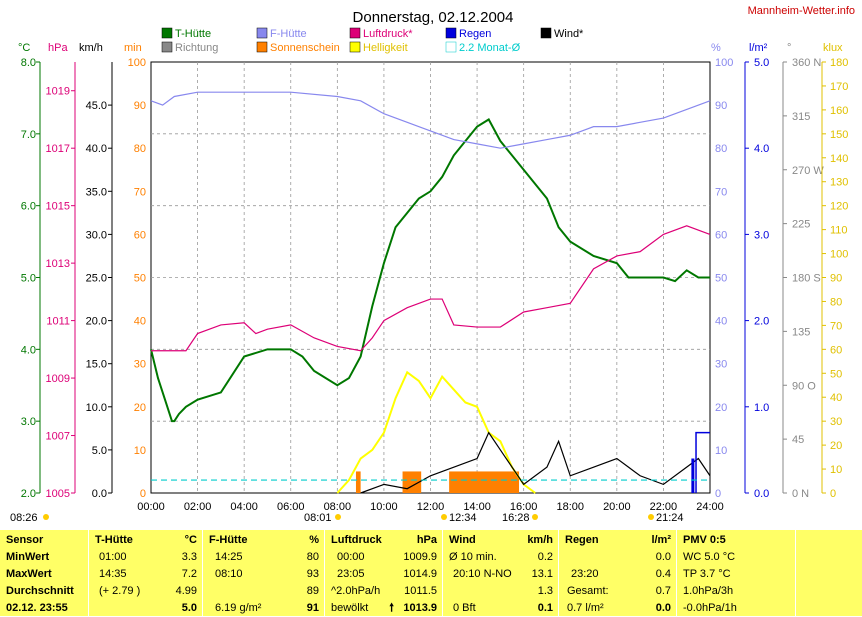 The height and width of the screenshot is (617, 862). What do you see at coordinates (808, 171) in the screenshot?
I see `direction-tick-label: 270 W` at bounding box center [808, 171].